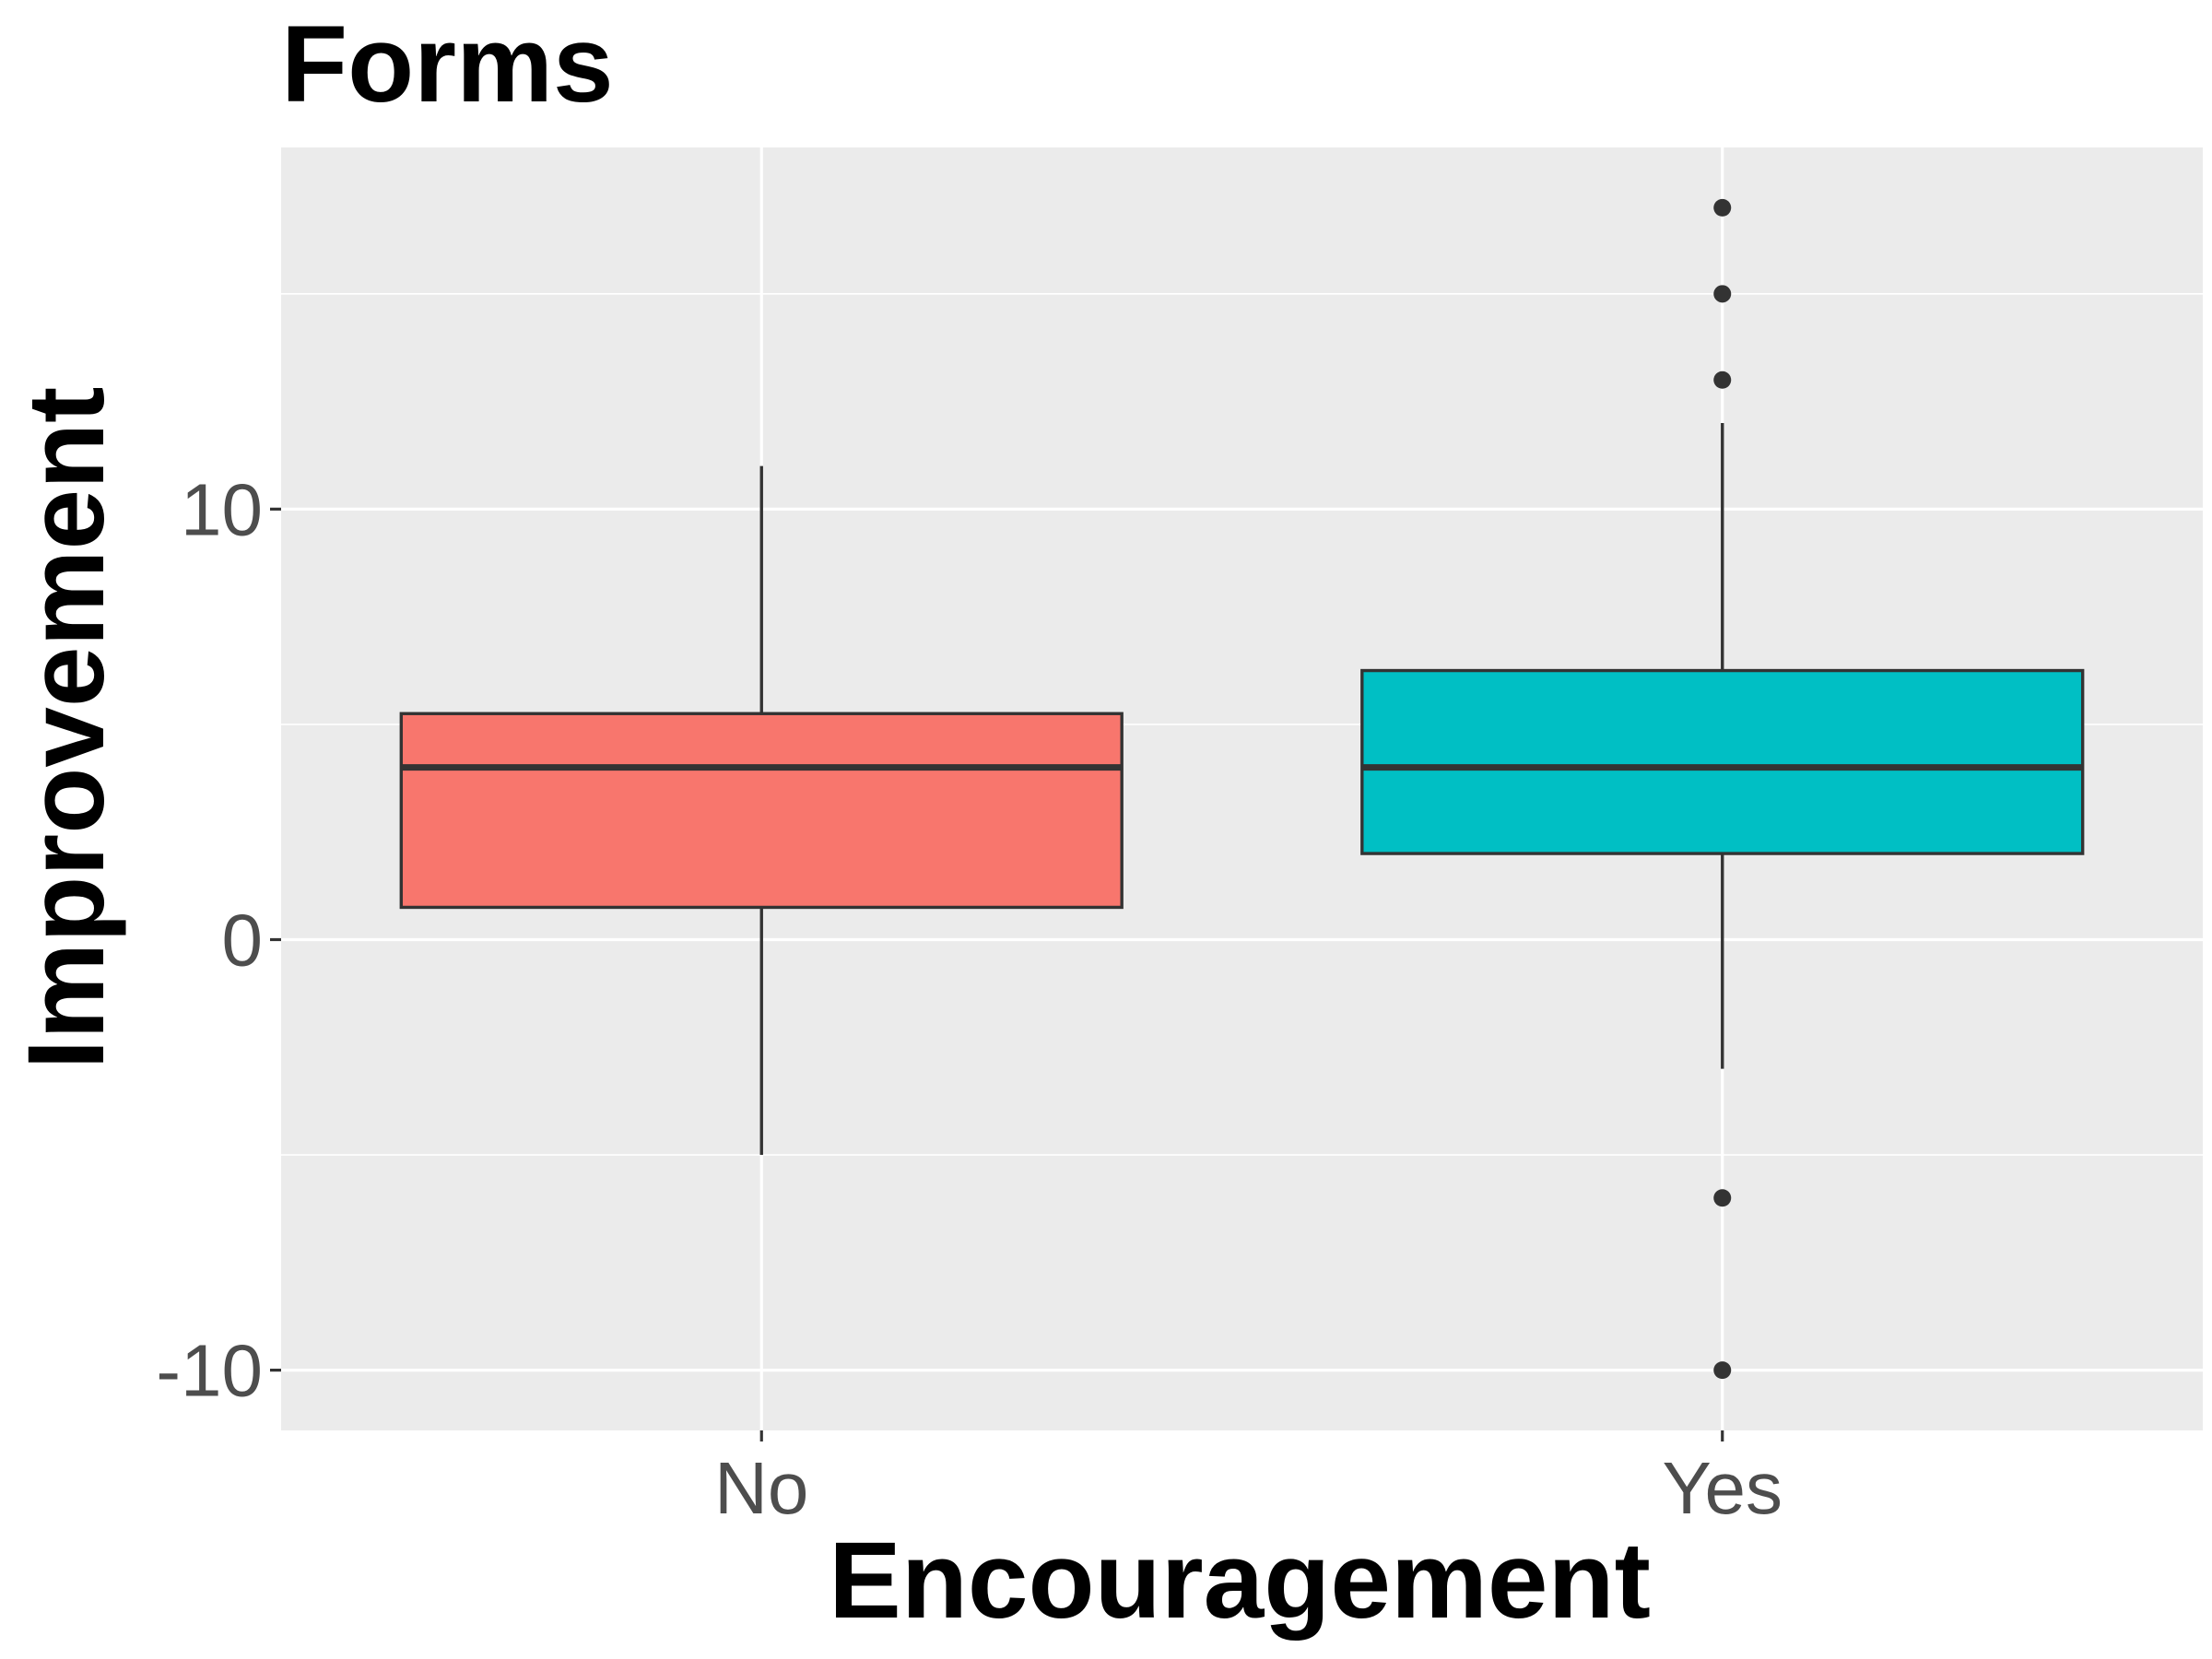 This screenshot has height=1659, width=2212. I want to click on y-tick-label: 10, so click(222, 509).